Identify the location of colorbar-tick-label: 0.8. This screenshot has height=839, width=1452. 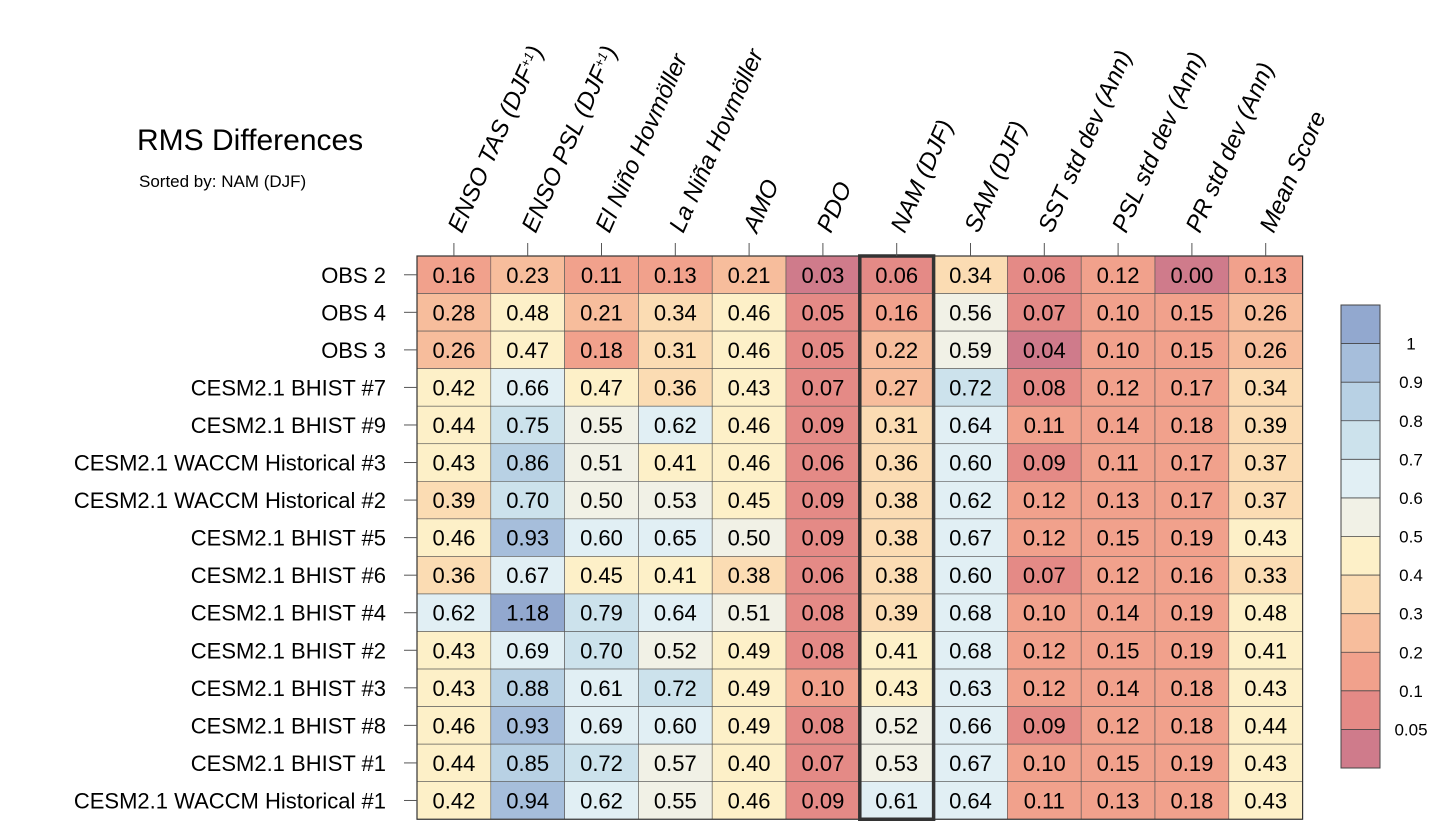
(1411, 421).